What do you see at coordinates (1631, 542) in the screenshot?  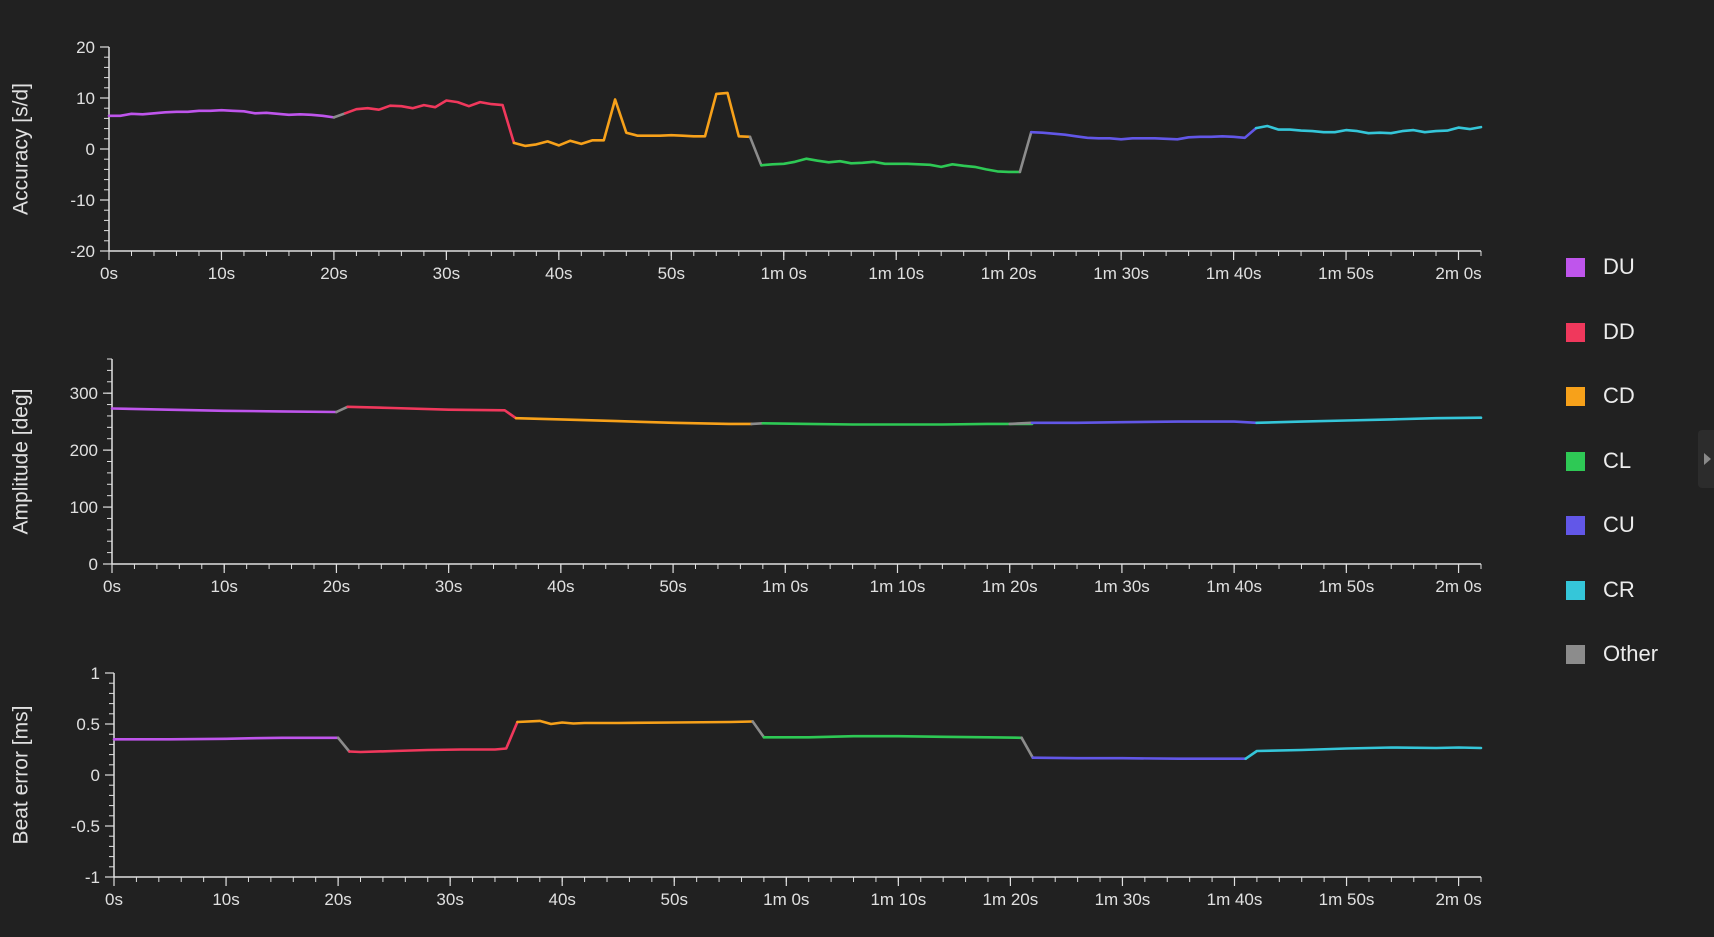 I see `legend-item-cu: CU` at bounding box center [1631, 542].